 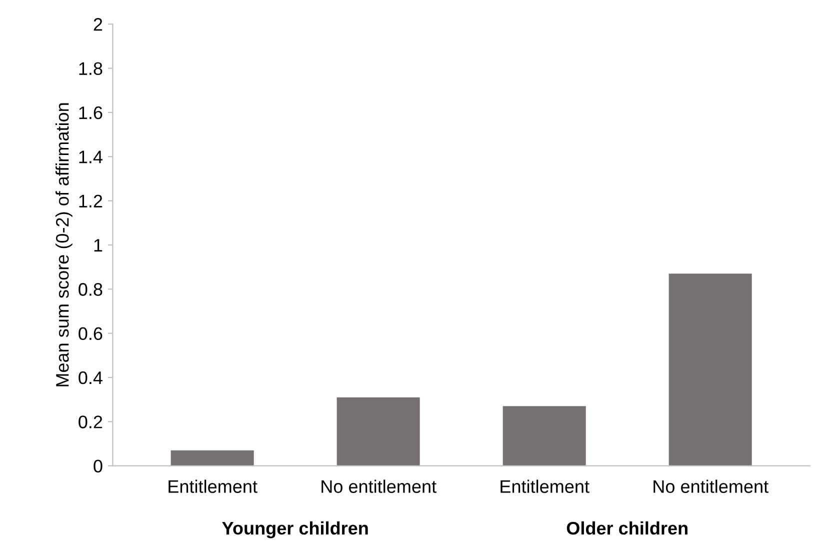 What do you see at coordinates (98, 245) in the screenshot?
I see `y-tick-label: 1` at bounding box center [98, 245].